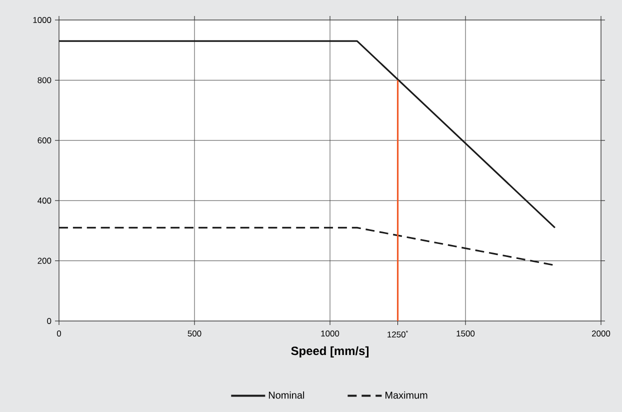 The image size is (622, 412). What do you see at coordinates (330, 352) in the screenshot?
I see `x-axis-title: Speed [mm/s]` at bounding box center [330, 352].